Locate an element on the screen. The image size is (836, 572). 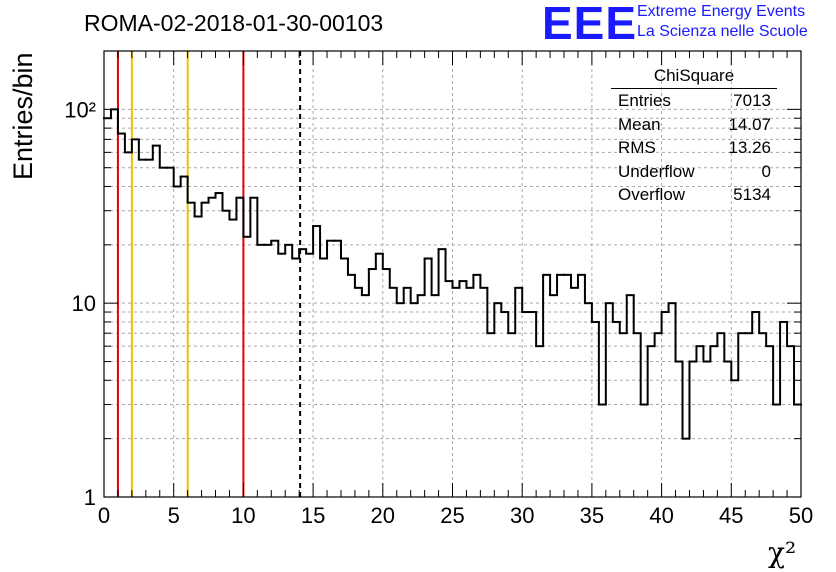
stats-row-mean: Mean 14.07 is located at coordinates (694, 127).